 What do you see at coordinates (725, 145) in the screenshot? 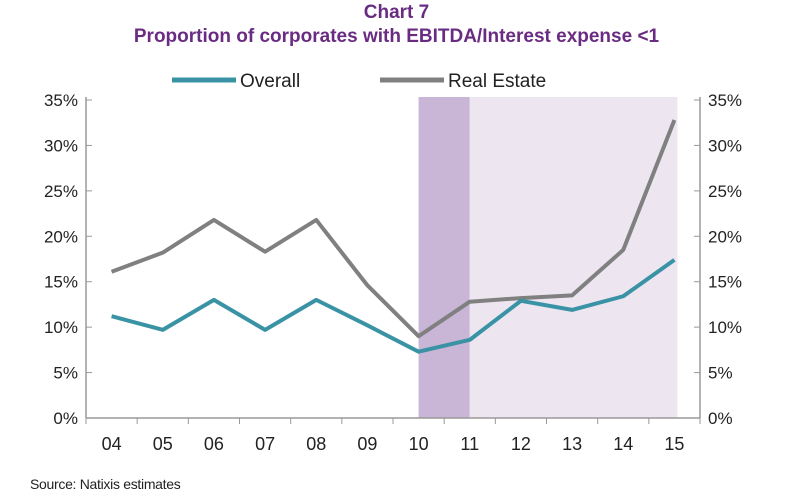
I see `y-tick-label-right: 30%` at bounding box center [725, 145].